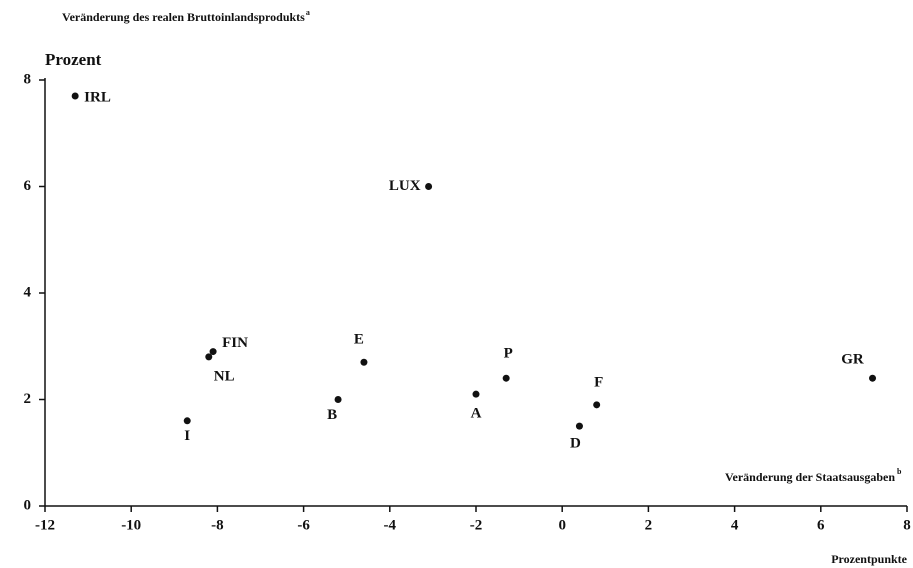  What do you see at coordinates (217, 525) in the screenshot?
I see `x-tick-label: -8` at bounding box center [217, 525].